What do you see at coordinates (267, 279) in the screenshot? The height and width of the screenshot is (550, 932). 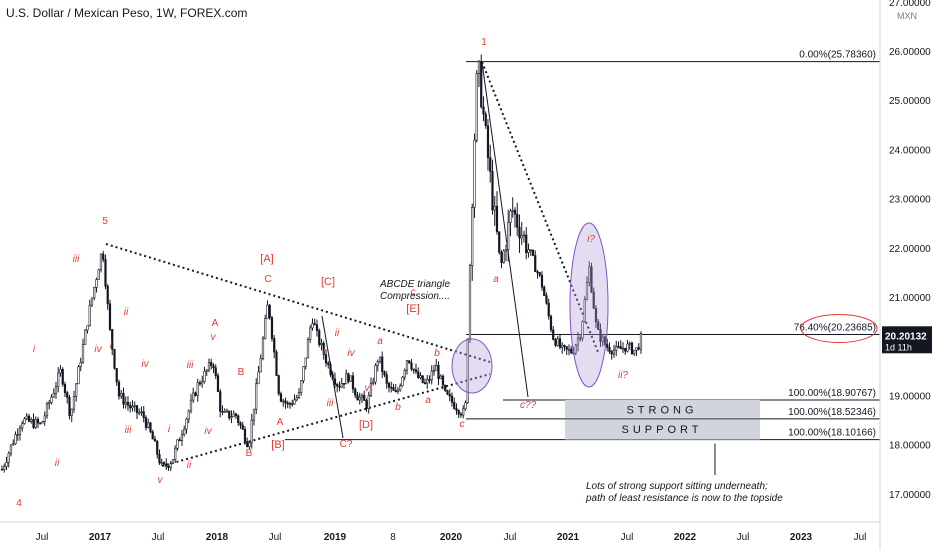 I see `wave-label: C` at bounding box center [267, 279].